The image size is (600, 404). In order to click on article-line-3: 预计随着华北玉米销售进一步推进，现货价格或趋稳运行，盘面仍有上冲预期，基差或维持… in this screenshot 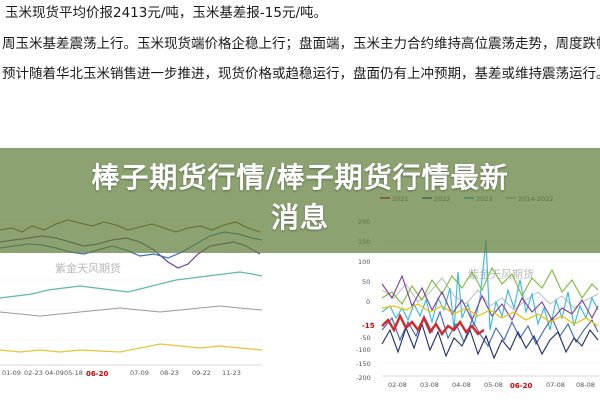, I will do `click(301, 74)`.